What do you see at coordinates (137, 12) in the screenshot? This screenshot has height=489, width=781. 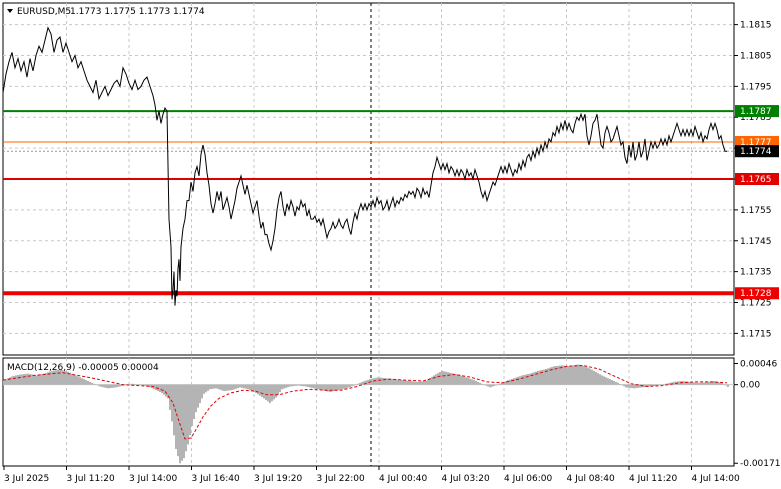 I see `ohlc-values: 1.1773 1.1775 1.1773 1.1774` at bounding box center [137, 12].